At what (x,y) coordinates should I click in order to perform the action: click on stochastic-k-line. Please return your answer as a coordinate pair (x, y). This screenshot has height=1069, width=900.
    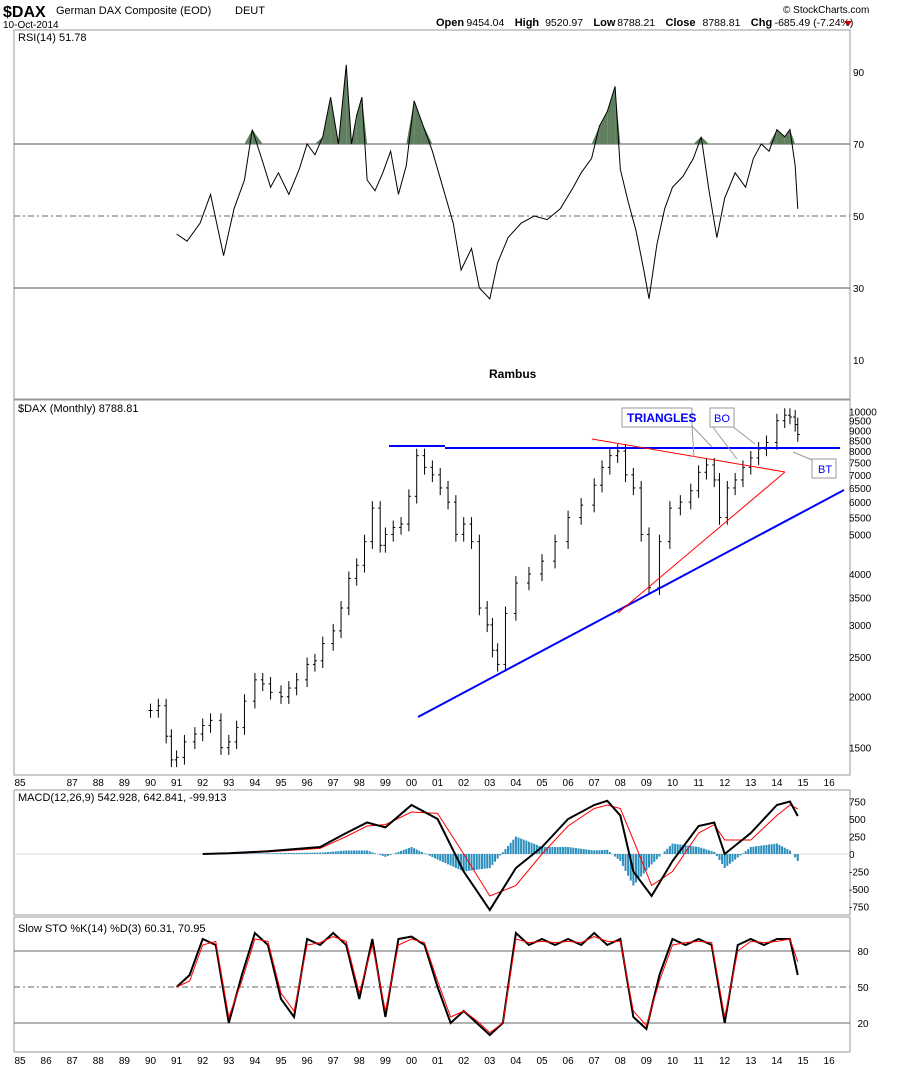
    Looking at the image, I should click on (487, 983).